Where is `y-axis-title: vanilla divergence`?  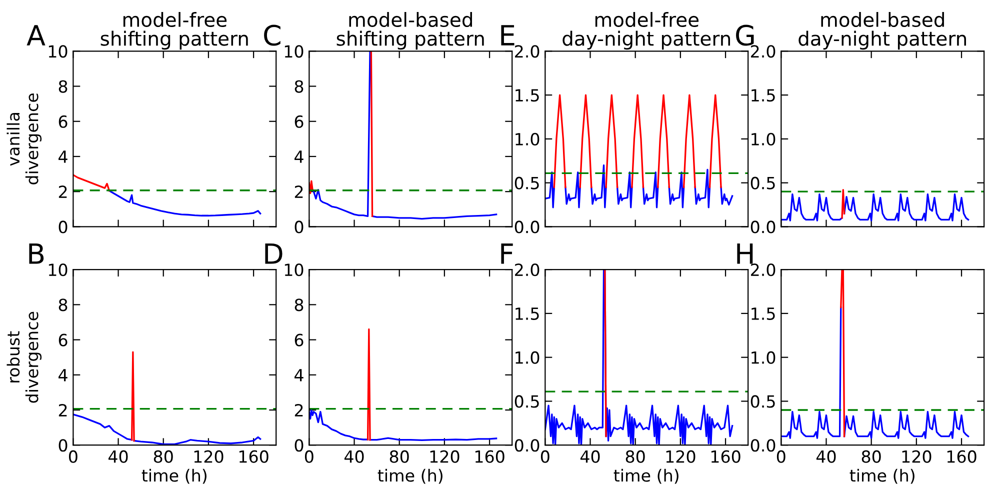
y-axis-title: vanilla divergence is located at coordinates (24, 138).